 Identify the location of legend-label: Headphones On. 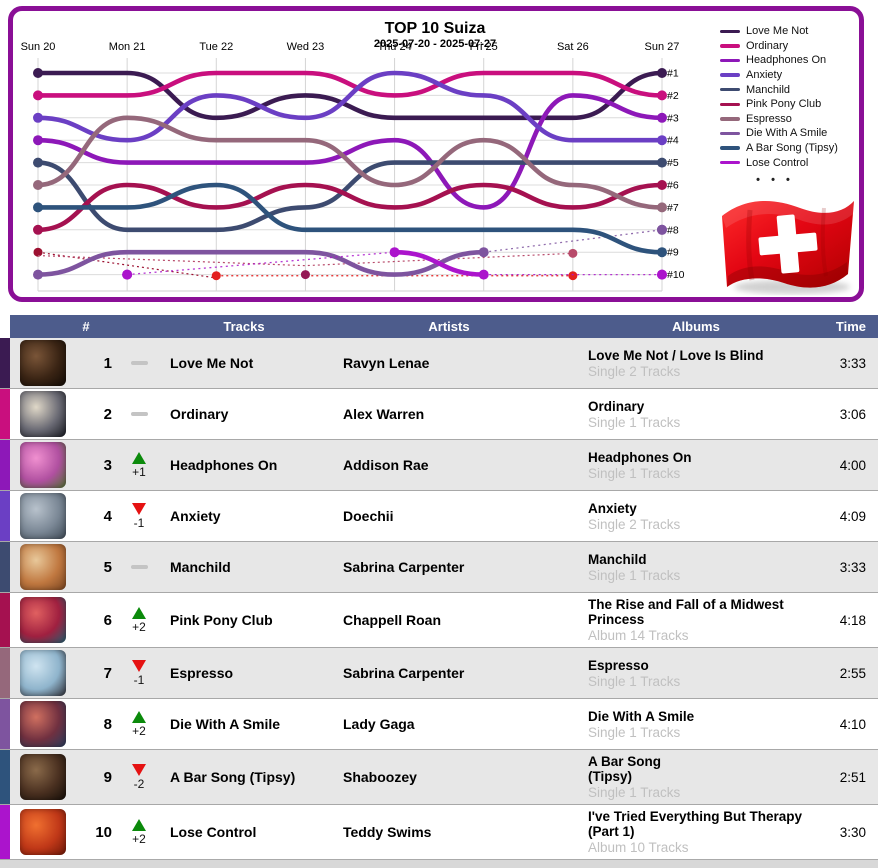
(786, 60).